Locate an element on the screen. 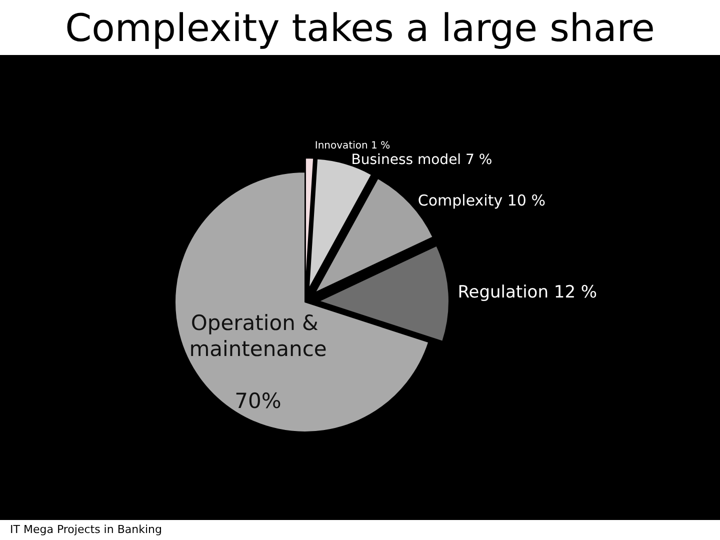 This screenshot has width=720, height=540. slice-label: Innovation 1 % is located at coordinates (352, 146).